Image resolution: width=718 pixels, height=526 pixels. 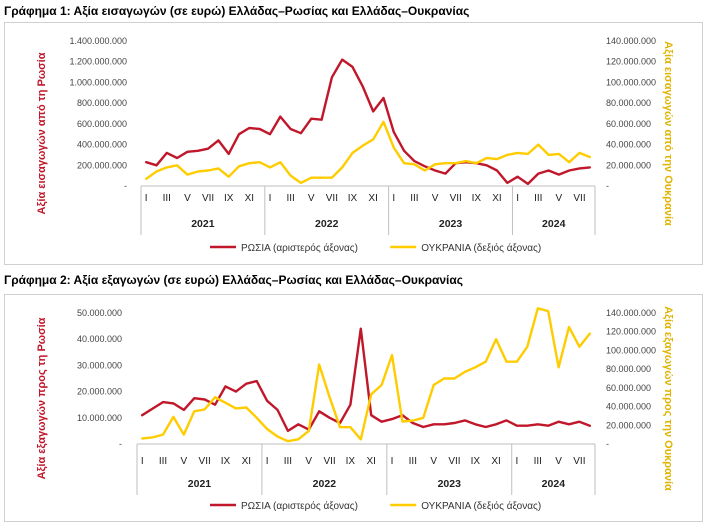 I want to click on y-left-axis-title: Αξία εισαγωγών από τη Ρωσία, so click(x=42, y=133).